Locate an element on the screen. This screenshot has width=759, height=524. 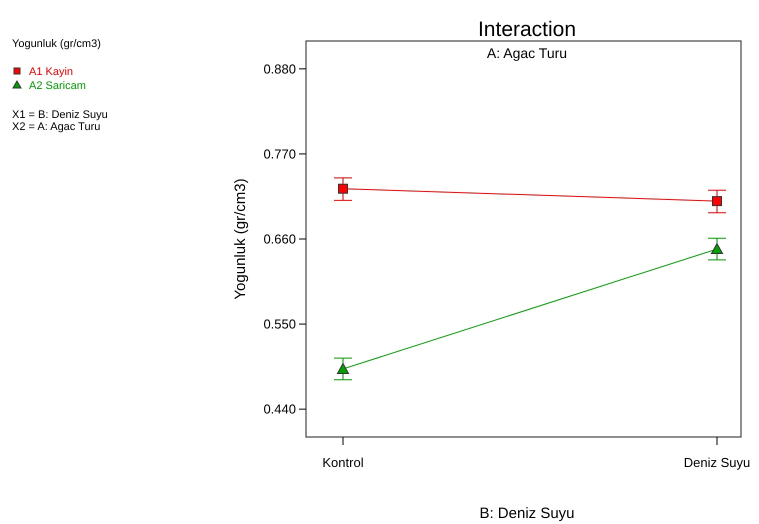
text: Yogunluk (gr/cm3) is located at coordinates (56, 44).